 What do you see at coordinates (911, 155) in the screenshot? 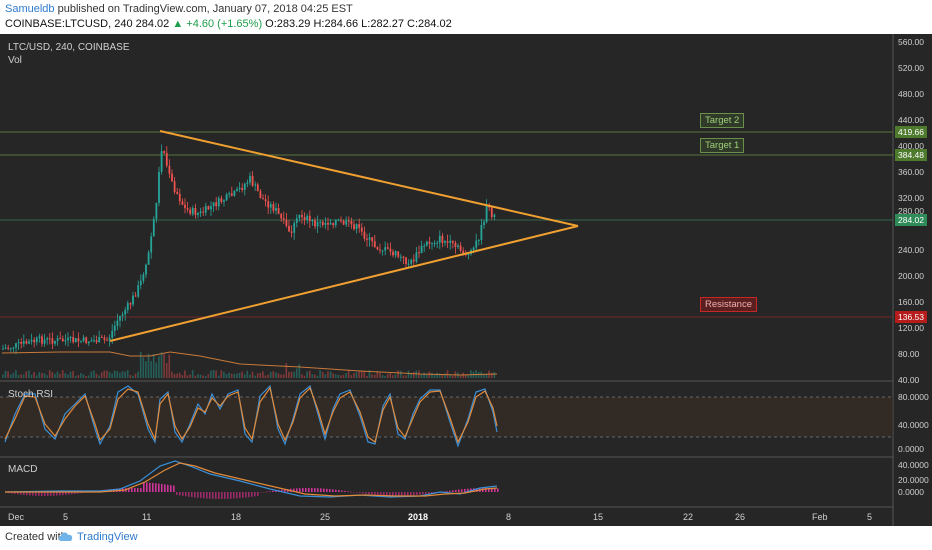
I see `target-1-price-tag: 384.48` at bounding box center [911, 155].